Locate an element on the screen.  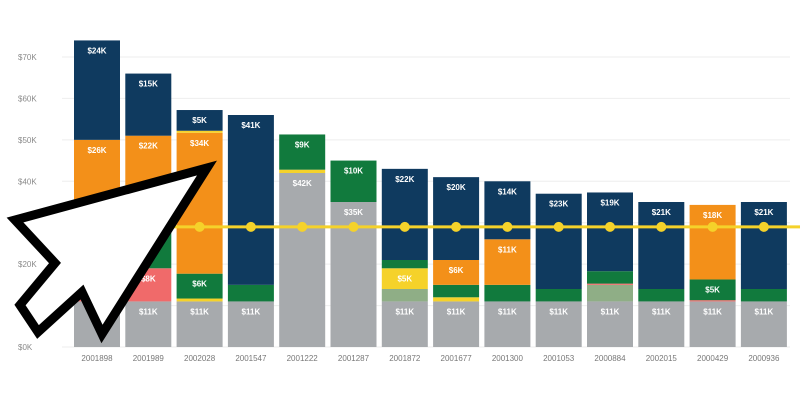
x-tick-label: 2001300 is located at coordinates (508, 358).